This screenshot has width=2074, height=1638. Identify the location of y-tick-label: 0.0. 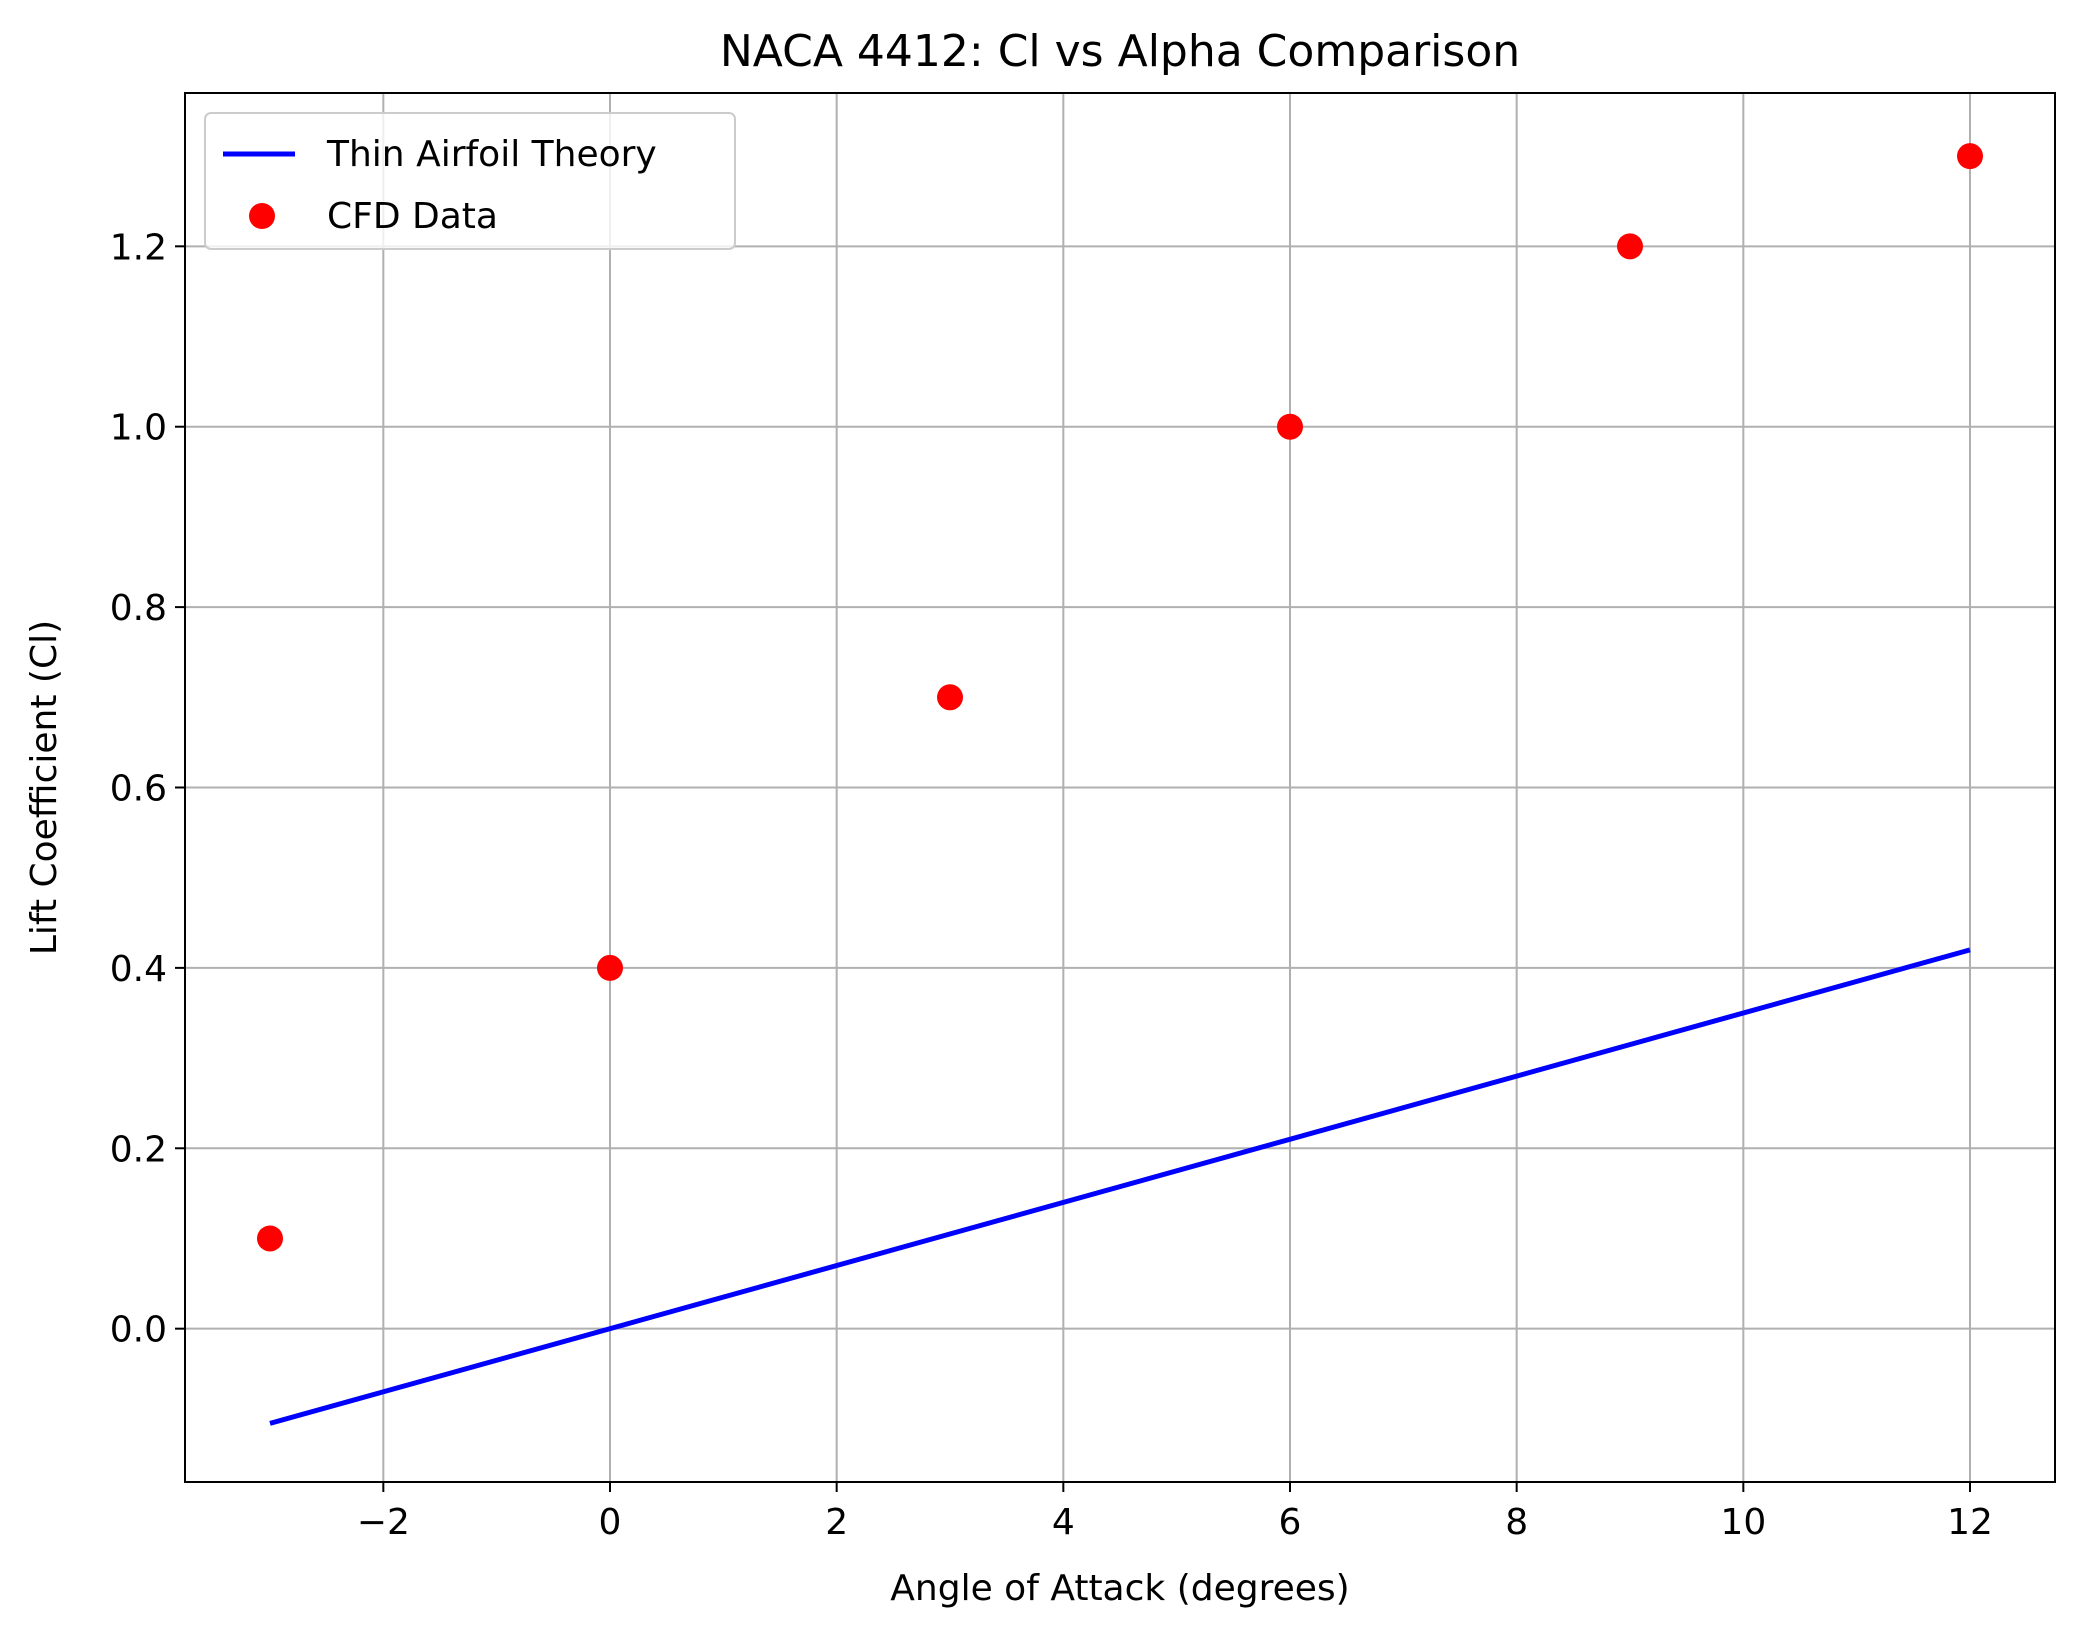
(138, 1330).